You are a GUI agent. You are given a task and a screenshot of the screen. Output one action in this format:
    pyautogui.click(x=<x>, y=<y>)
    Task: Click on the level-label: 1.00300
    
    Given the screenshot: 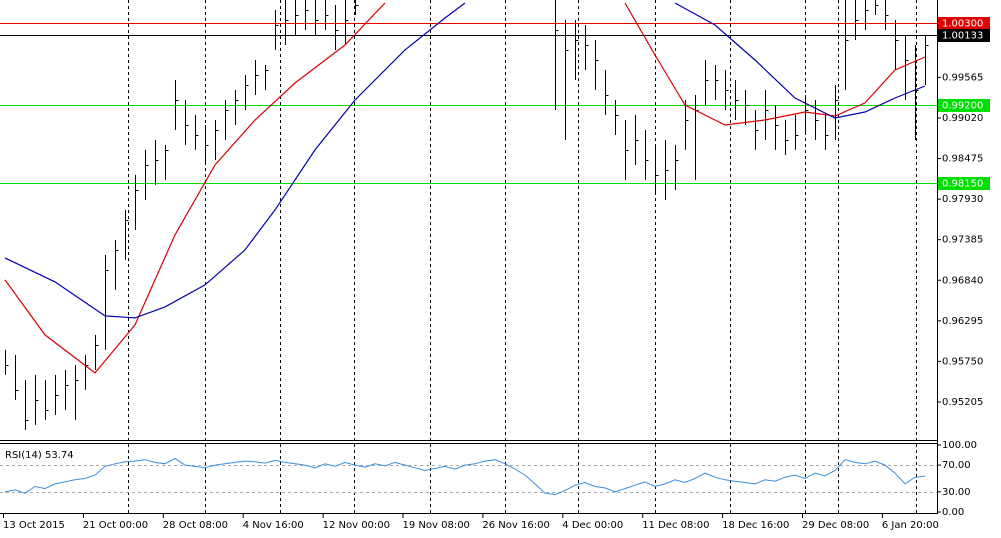 What is the action you would take?
    pyautogui.click(x=962, y=24)
    